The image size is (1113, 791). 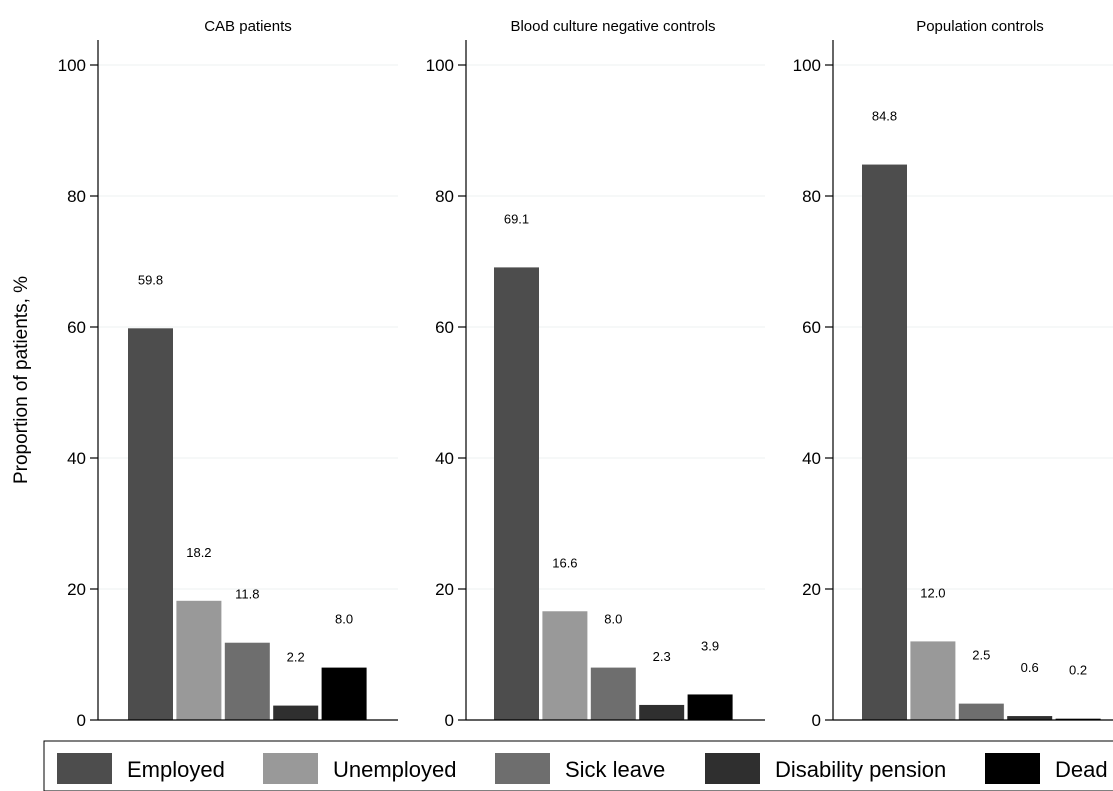 I want to click on data-label: 2.3, so click(x=662, y=656).